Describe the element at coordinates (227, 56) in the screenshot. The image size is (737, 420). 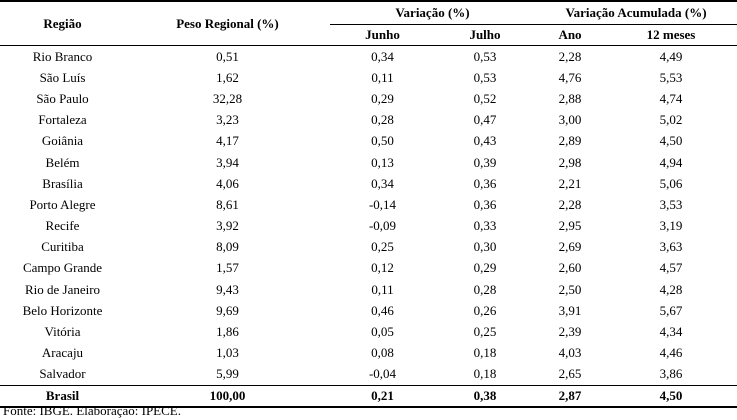
I see `cell-peso: 0,51` at that location.